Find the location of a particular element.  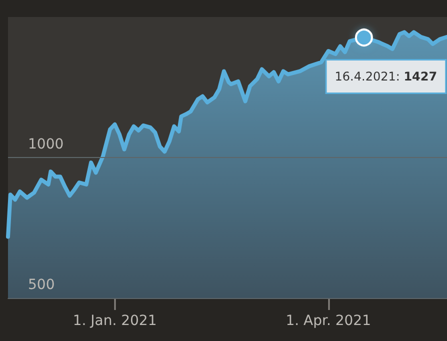

y-tick-label: 500 is located at coordinates (41, 285).